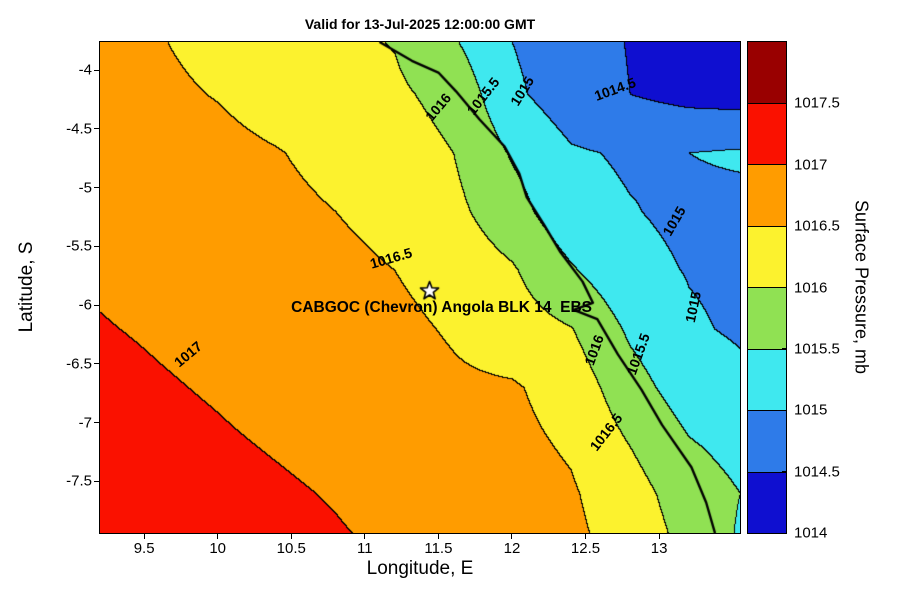 The width and height of the screenshot is (900, 600). What do you see at coordinates (811, 287) in the screenshot?
I see `colorbar-tick-label: 1016` at bounding box center [811, 287].